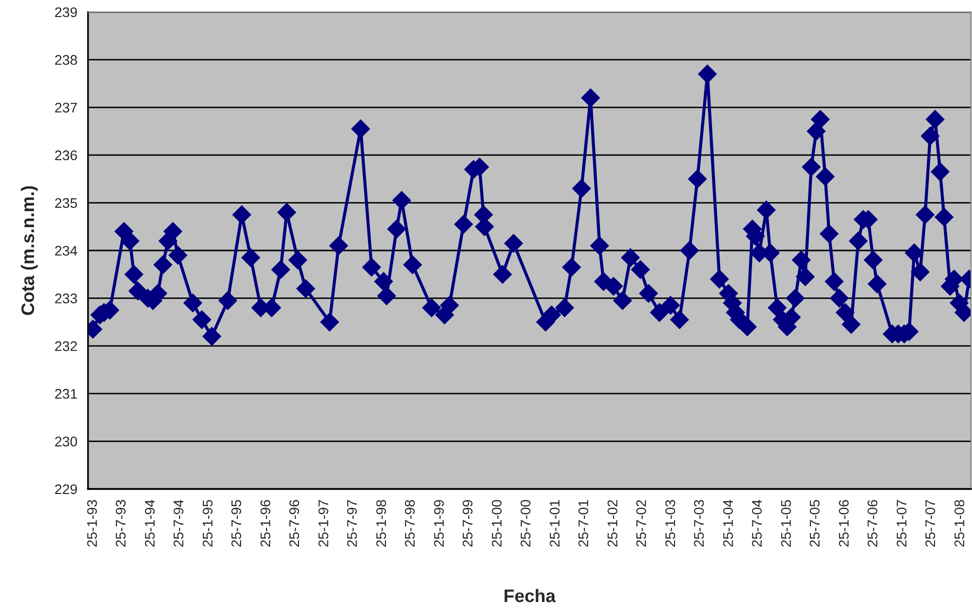  I want to click on x-tick-label: 25-7-94, so click(179, 523).